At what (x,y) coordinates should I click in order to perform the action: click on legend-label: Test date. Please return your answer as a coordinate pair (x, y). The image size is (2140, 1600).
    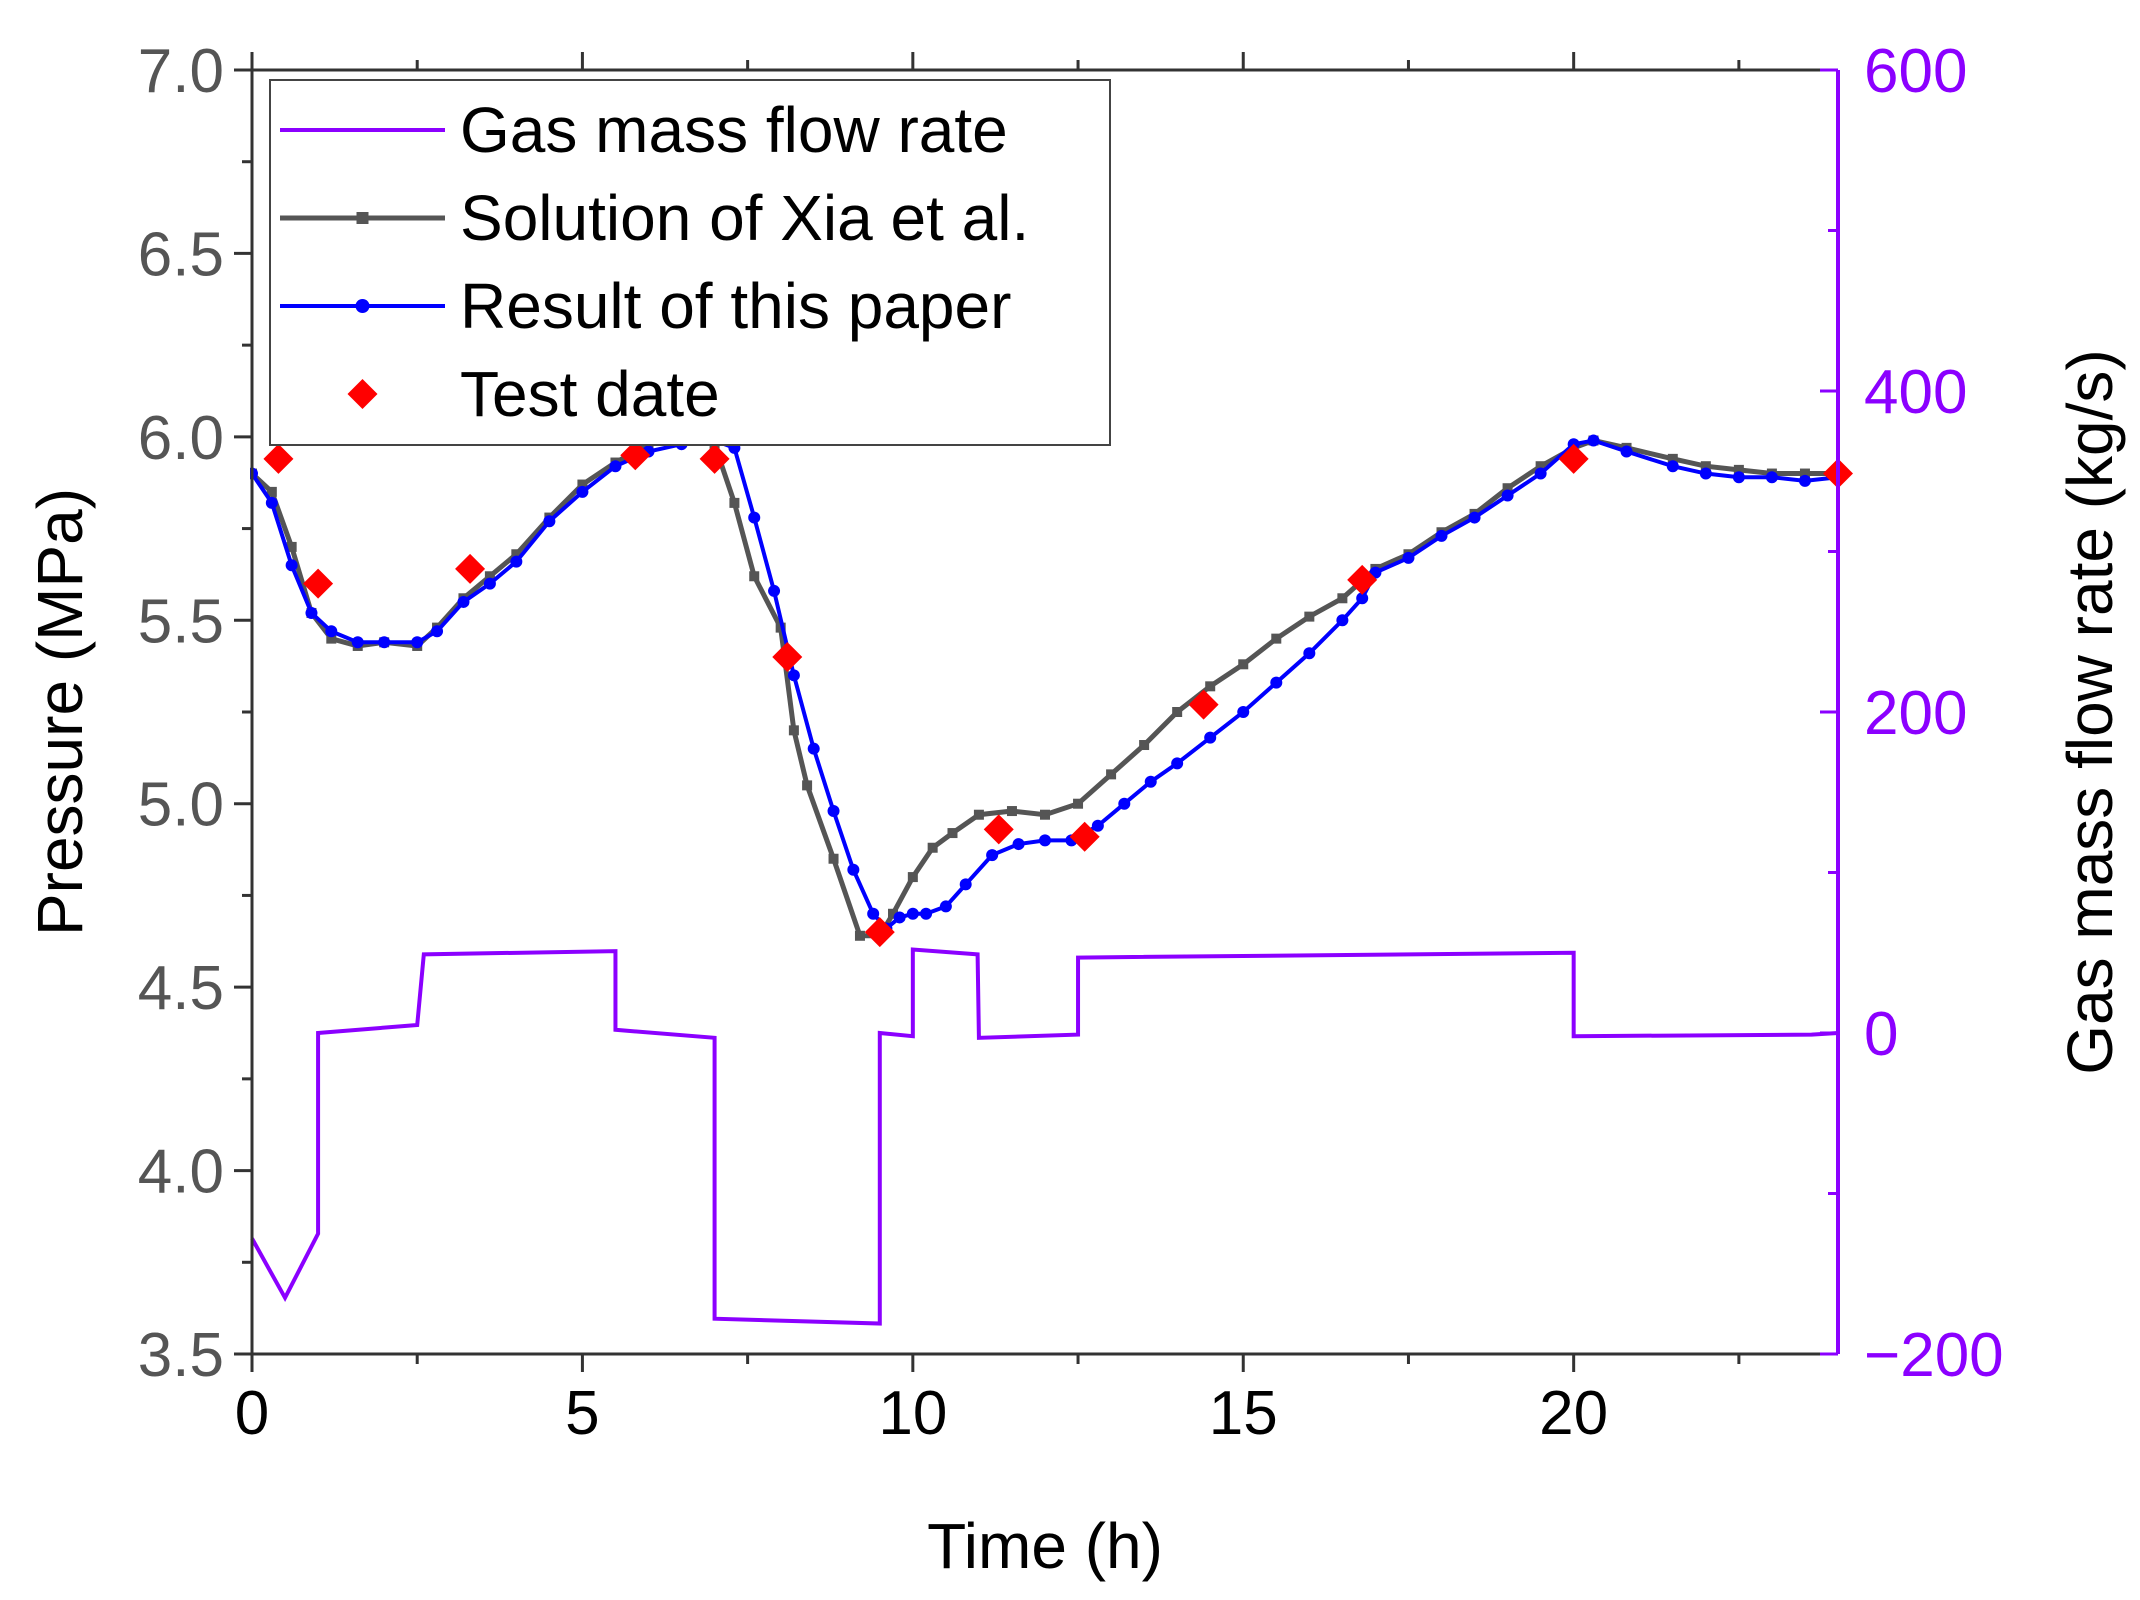
    Looking at the image, I should click on (590, 394).